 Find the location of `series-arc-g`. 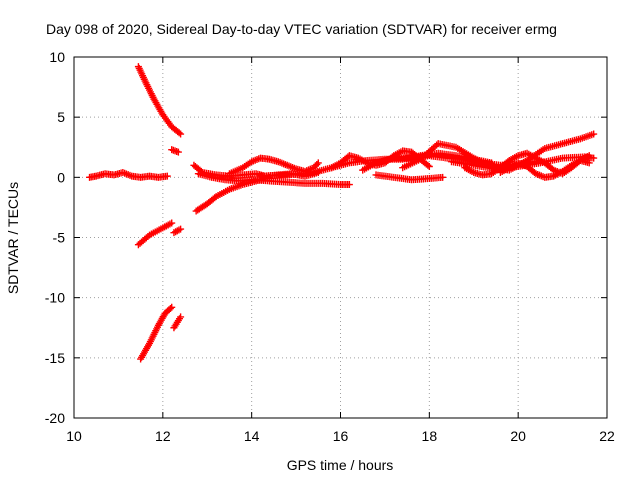

series-arc-g is located at coordinates (177, 322).